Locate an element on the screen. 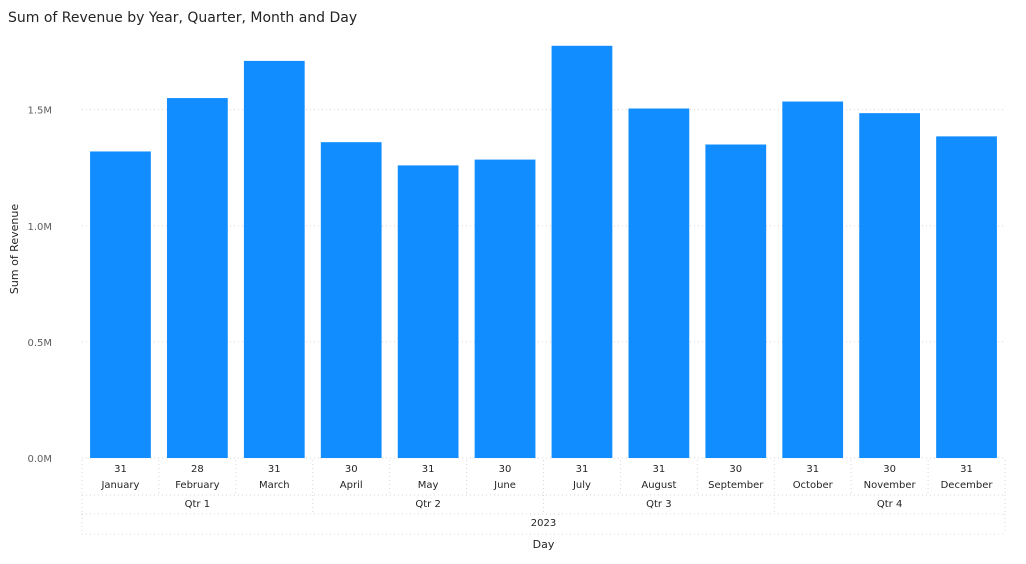 Image resolution: width=1026 pixels, height=564 pixels. month-label: December is located at coordinates (967, 485).